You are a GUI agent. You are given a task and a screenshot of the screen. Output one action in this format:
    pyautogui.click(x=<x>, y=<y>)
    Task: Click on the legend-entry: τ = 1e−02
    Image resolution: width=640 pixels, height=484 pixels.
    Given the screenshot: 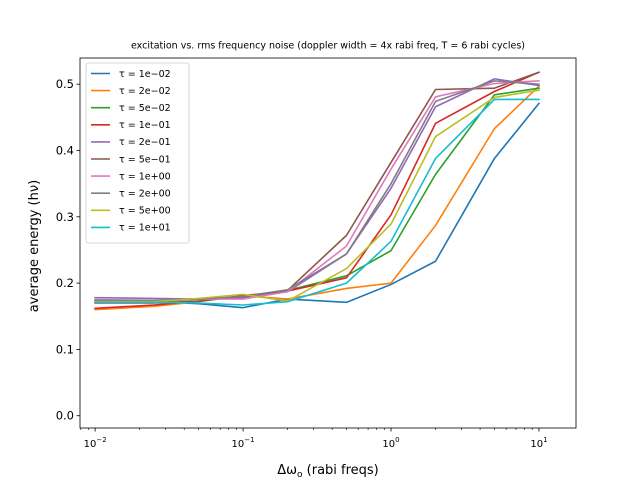 What is the action you would take?
    pyautogui.click(x=131, y=74)
    